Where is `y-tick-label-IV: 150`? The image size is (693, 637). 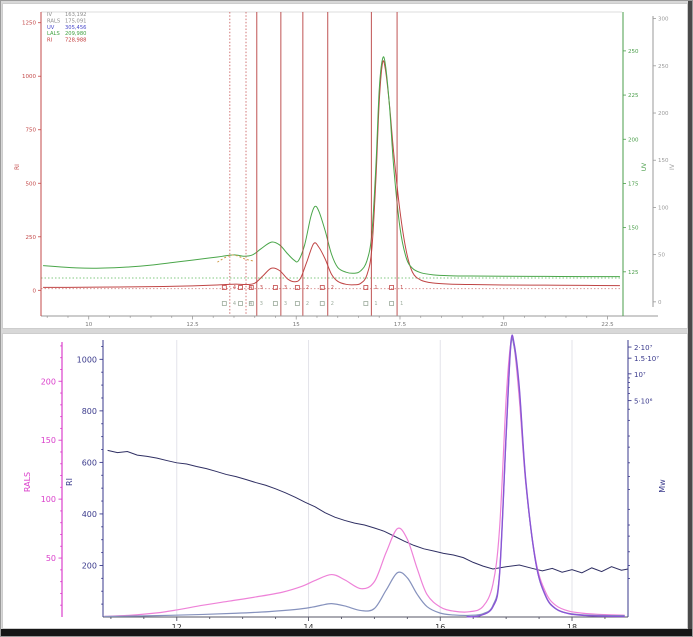
y-tick-label-IV: 150 is located at coordinates (663, 161).